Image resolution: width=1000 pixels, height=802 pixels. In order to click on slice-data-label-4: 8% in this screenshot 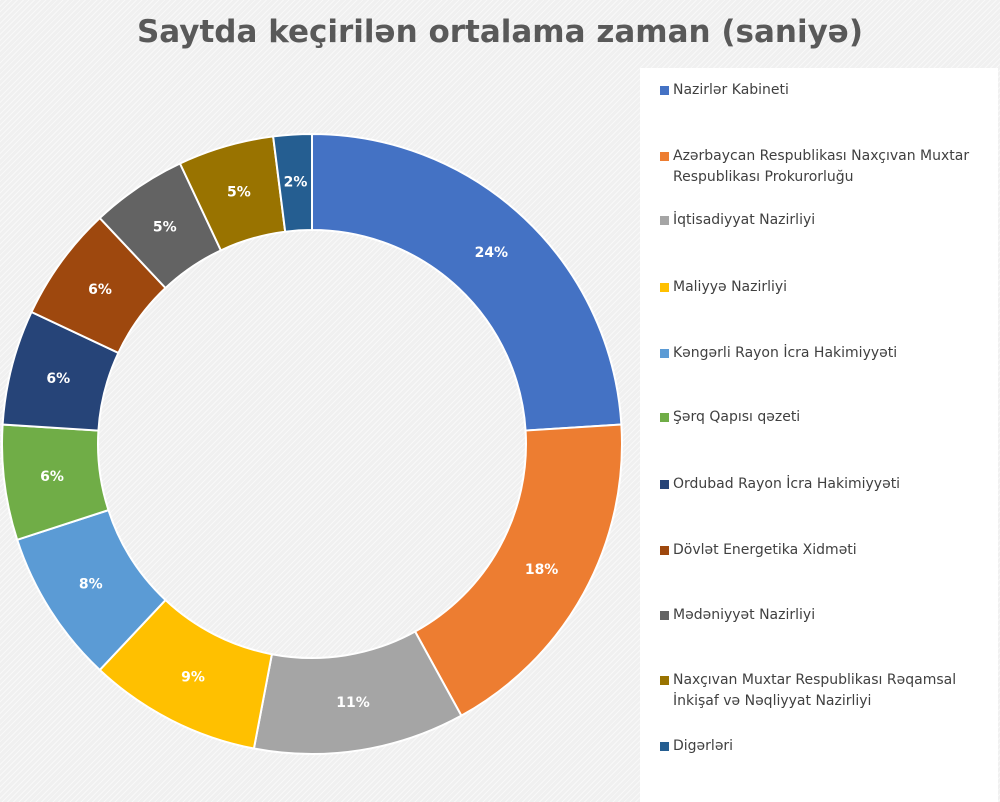, I will do `click(91, 584)`.